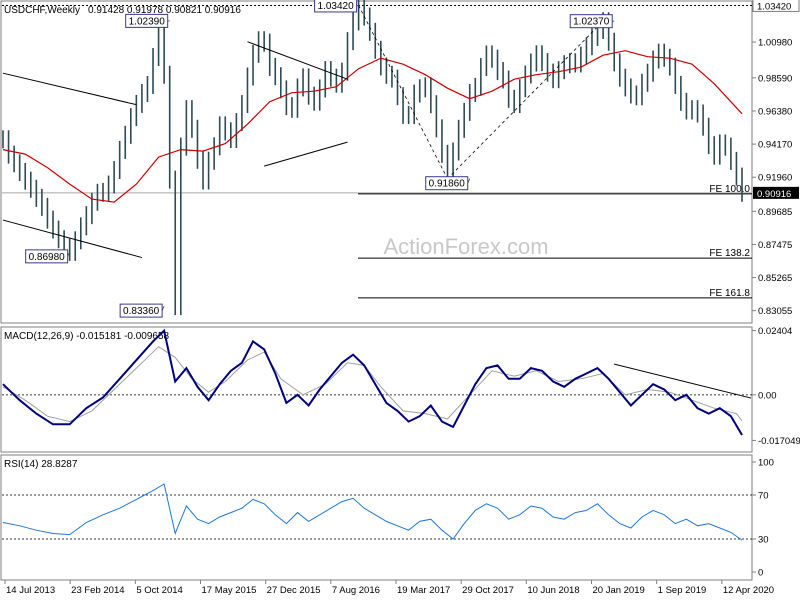 Image resolution: width=800 pixels, height=600 pixels. Describe the element at coordinates (553, 590) in the screenshot. I see `time-tick-label: 10 Jun 2018` at that location.